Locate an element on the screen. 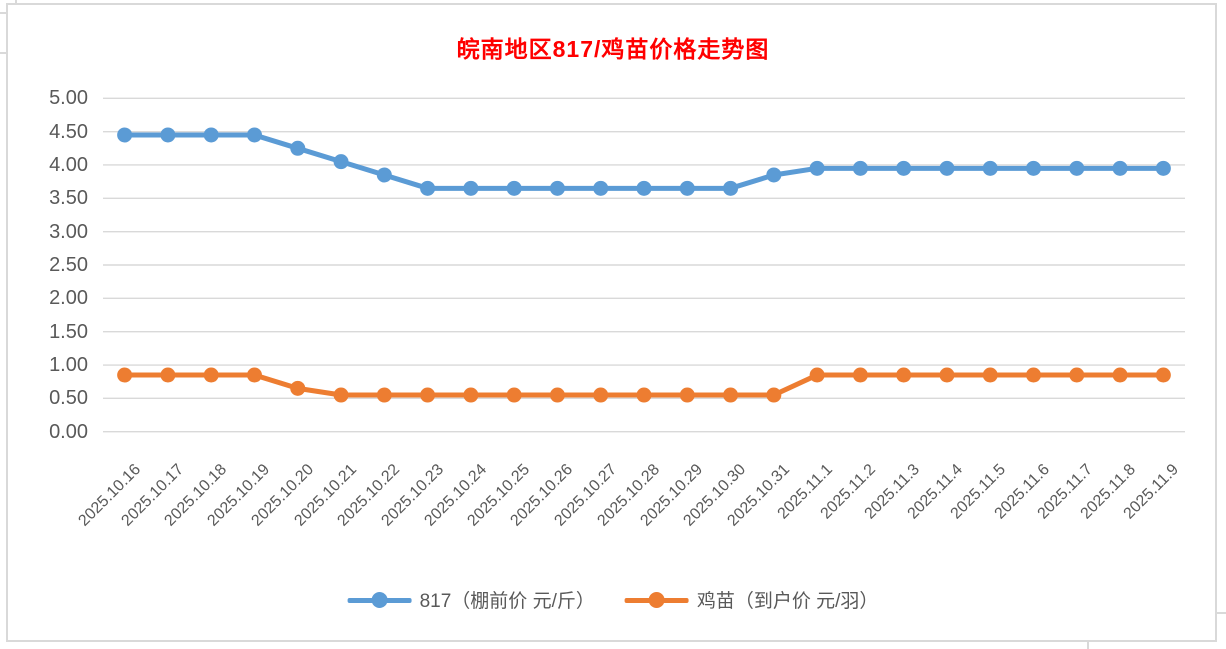 The height and width of the screenshot is (649, 1226). legend-item-jimiao: 鸡苗（到户价 元/羽） is located at coordinates (751, 599).